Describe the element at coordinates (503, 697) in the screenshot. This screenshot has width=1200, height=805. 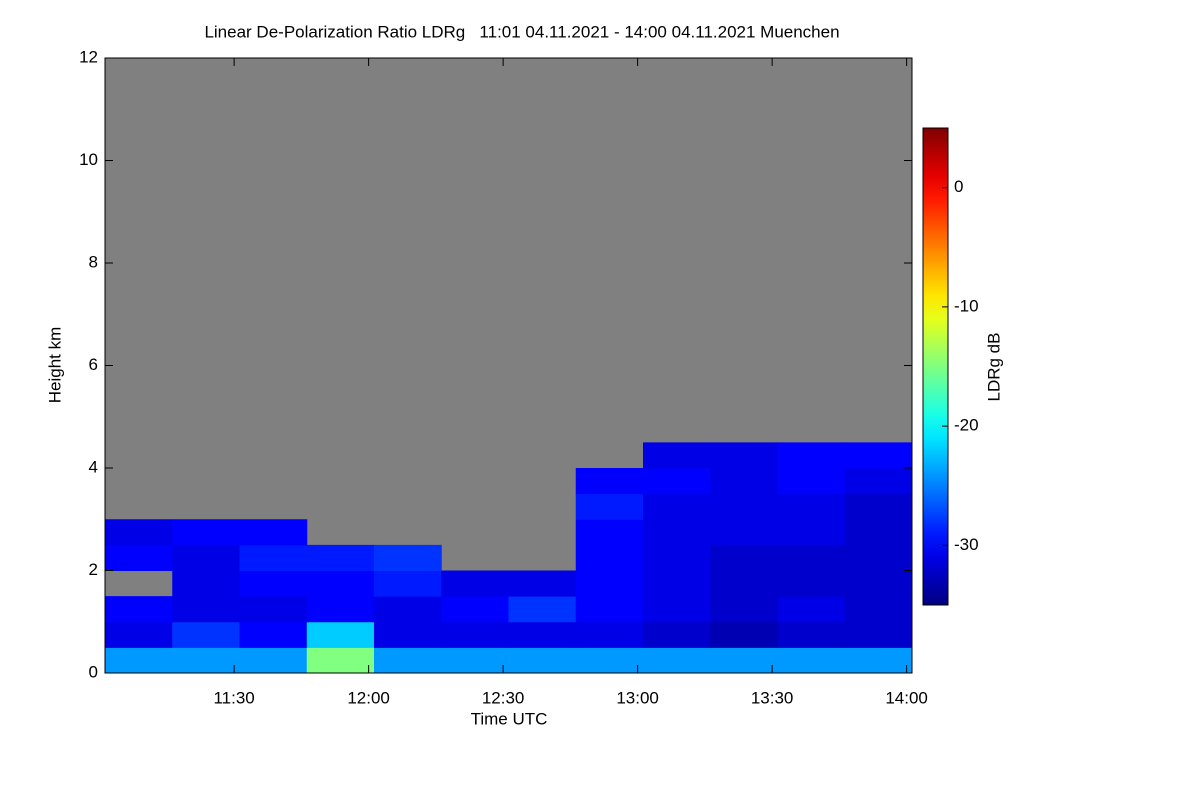
I see `x-tick-label: 12:30` at that location.